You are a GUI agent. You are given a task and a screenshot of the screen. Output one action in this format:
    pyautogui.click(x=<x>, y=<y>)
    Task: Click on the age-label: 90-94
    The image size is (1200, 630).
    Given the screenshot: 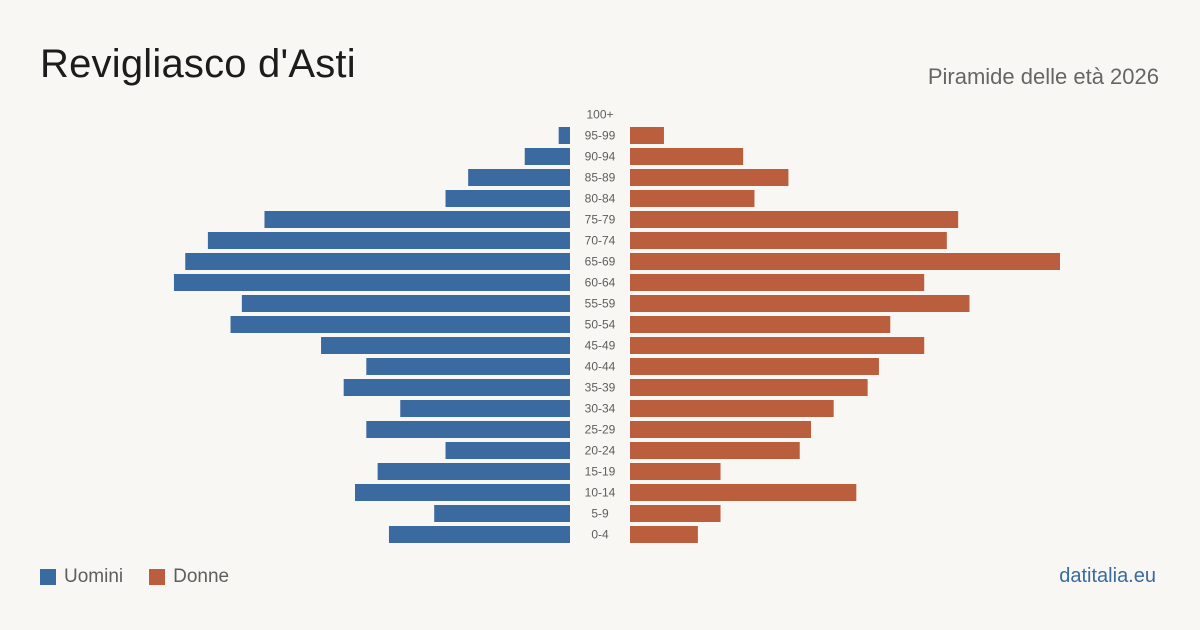 What is the action you would take?
    pyautogui.click(x=600, y=157)
    